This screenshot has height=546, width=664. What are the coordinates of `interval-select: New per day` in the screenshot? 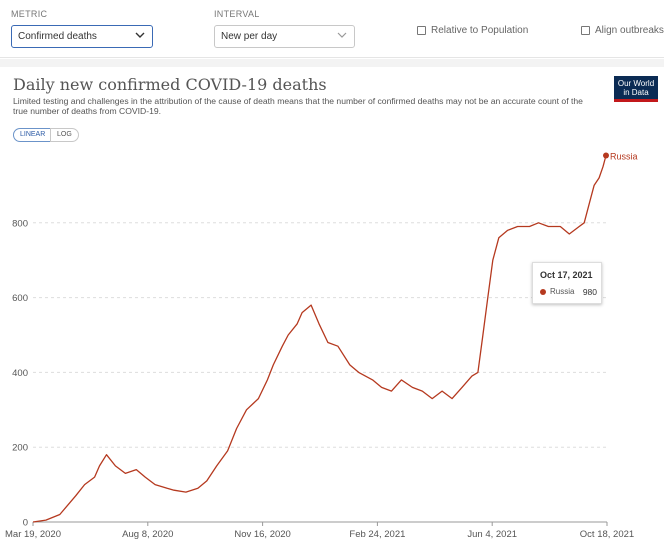 It's located at (284, 36).